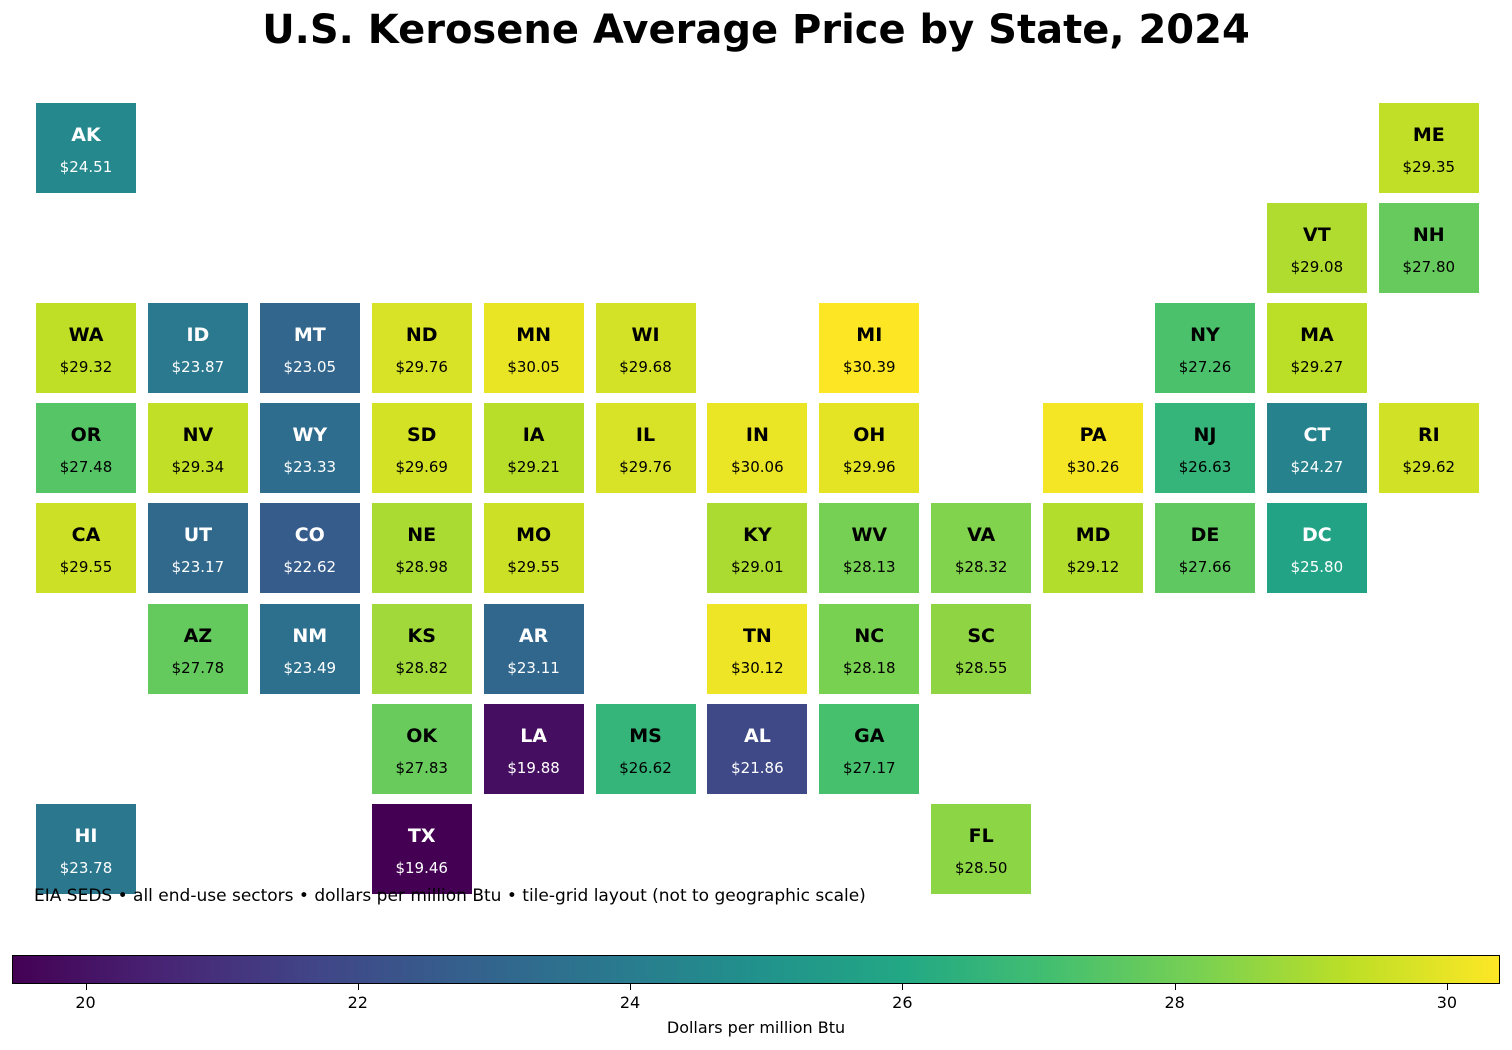  Describe the element at coordinates (533, 667) in the screenshot. I see `state-price: $23.11` at that location.